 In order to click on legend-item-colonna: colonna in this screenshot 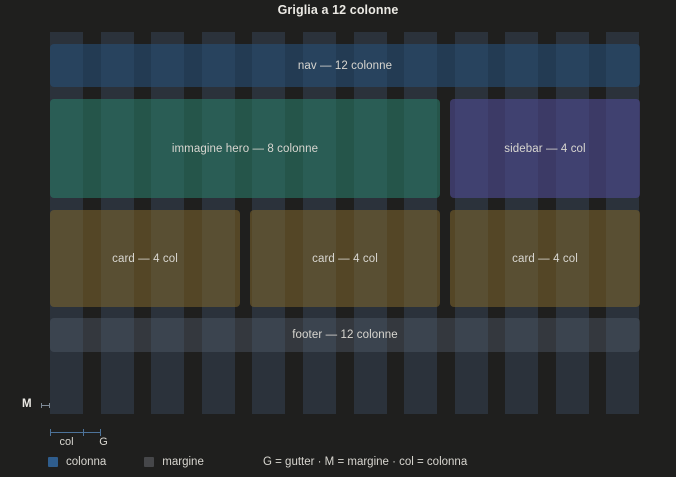, I will do `click(77, 462)`.